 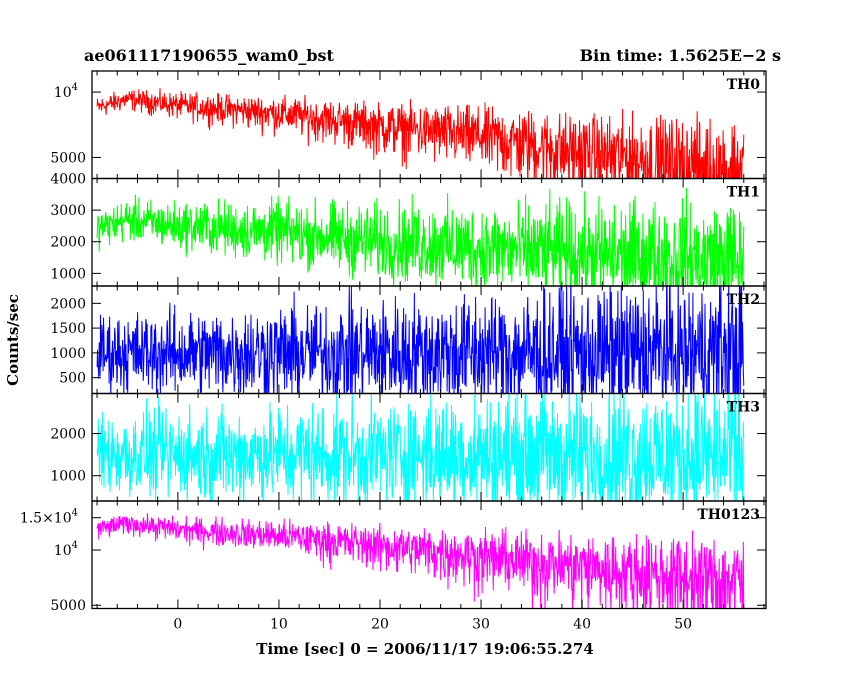 What do you see at coordinates (743, 300) in the screenshot?
I see `panel-label-th2: TH2` at bounding box center [743, 300].